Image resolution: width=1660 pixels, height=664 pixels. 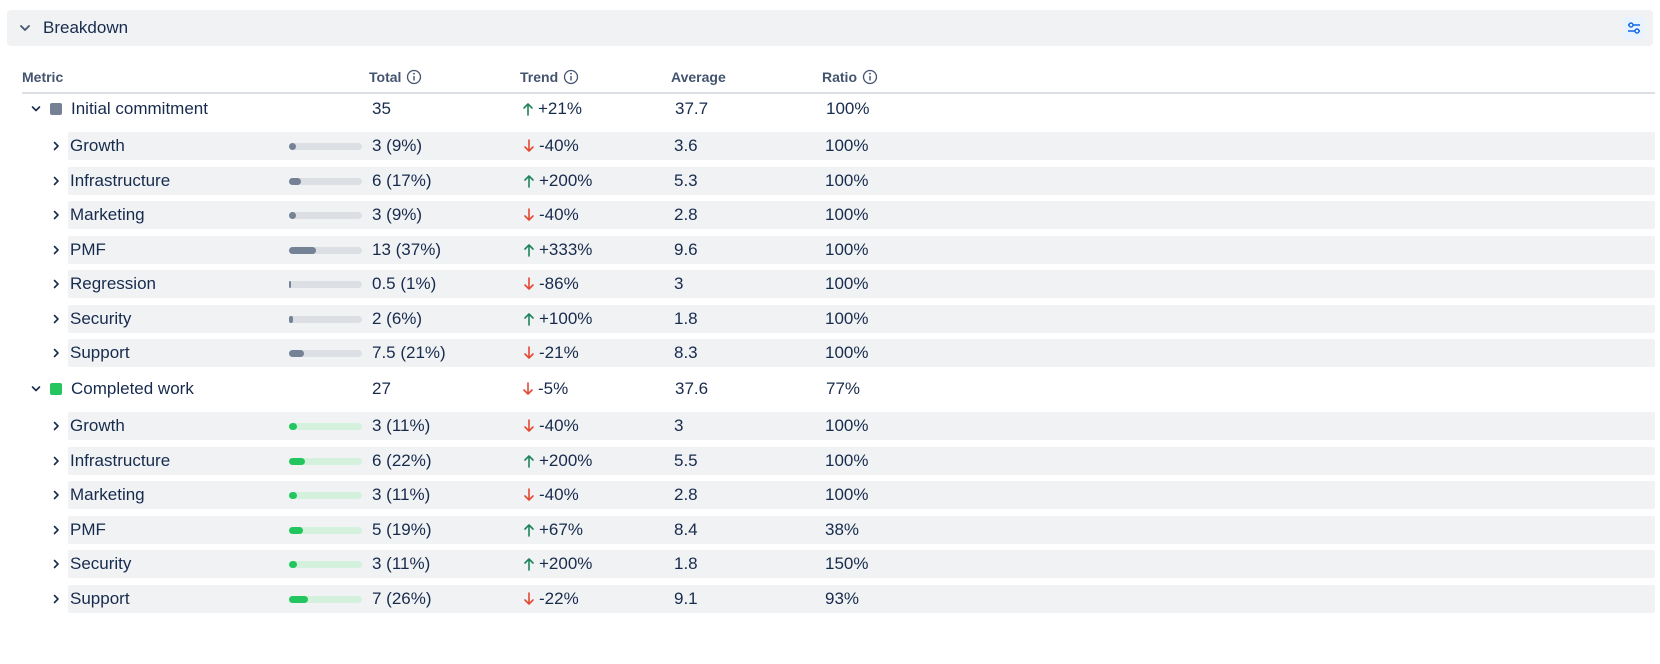 What do you see at coordinates (830, 28) in the screenshot?
I see `breakdown-header: Breakdown` at bounding box center [830, 28].